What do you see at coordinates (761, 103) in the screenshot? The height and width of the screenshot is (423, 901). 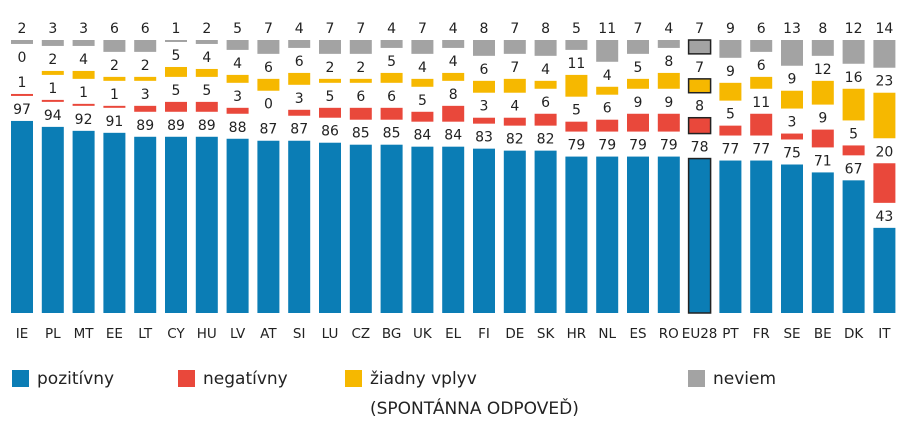 I see `data-label: 11` at bounding box center [761, 103].